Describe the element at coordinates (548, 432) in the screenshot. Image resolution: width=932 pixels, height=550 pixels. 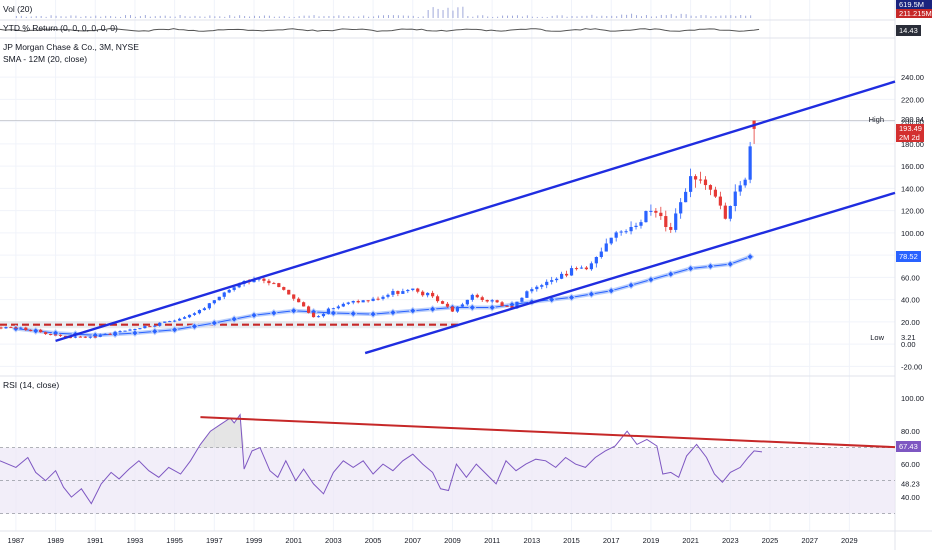
I see `rsi-trend-line` at that location.